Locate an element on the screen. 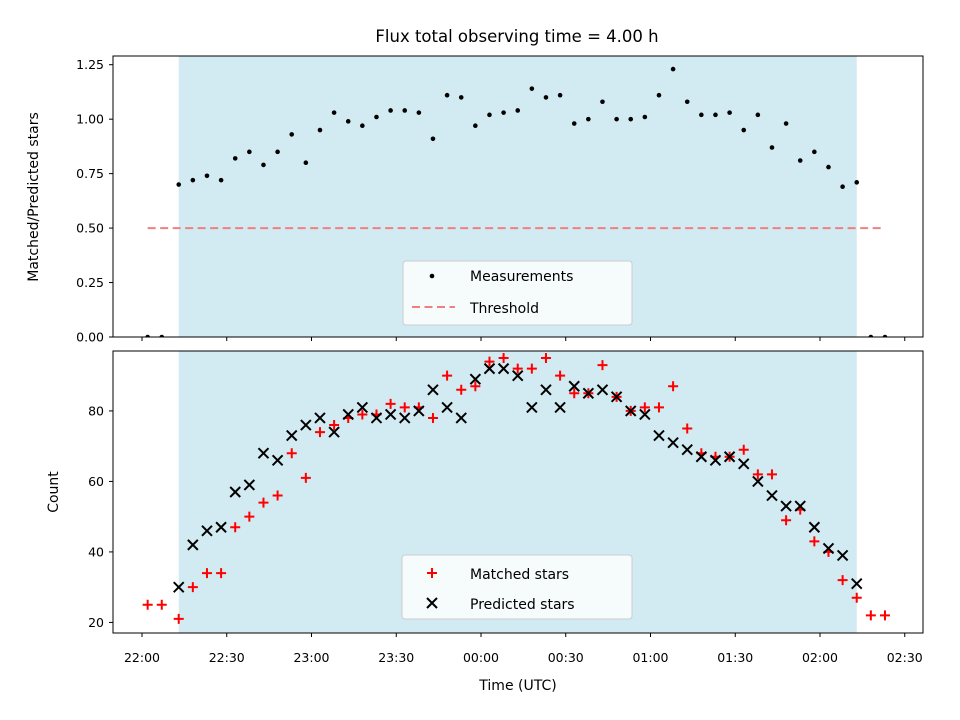  x-tick-label: 23:30 is located at coordinates (396, 657).